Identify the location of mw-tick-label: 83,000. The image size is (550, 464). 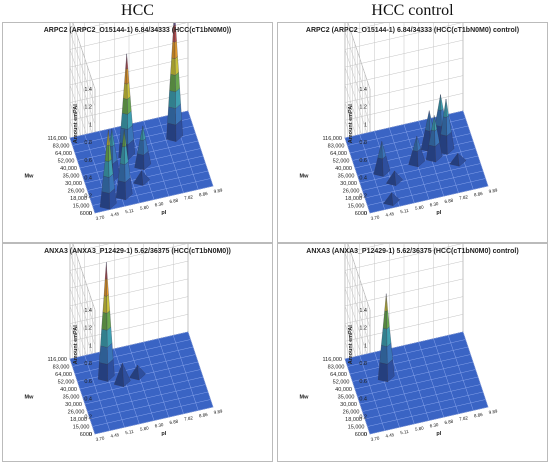
(336, 147).